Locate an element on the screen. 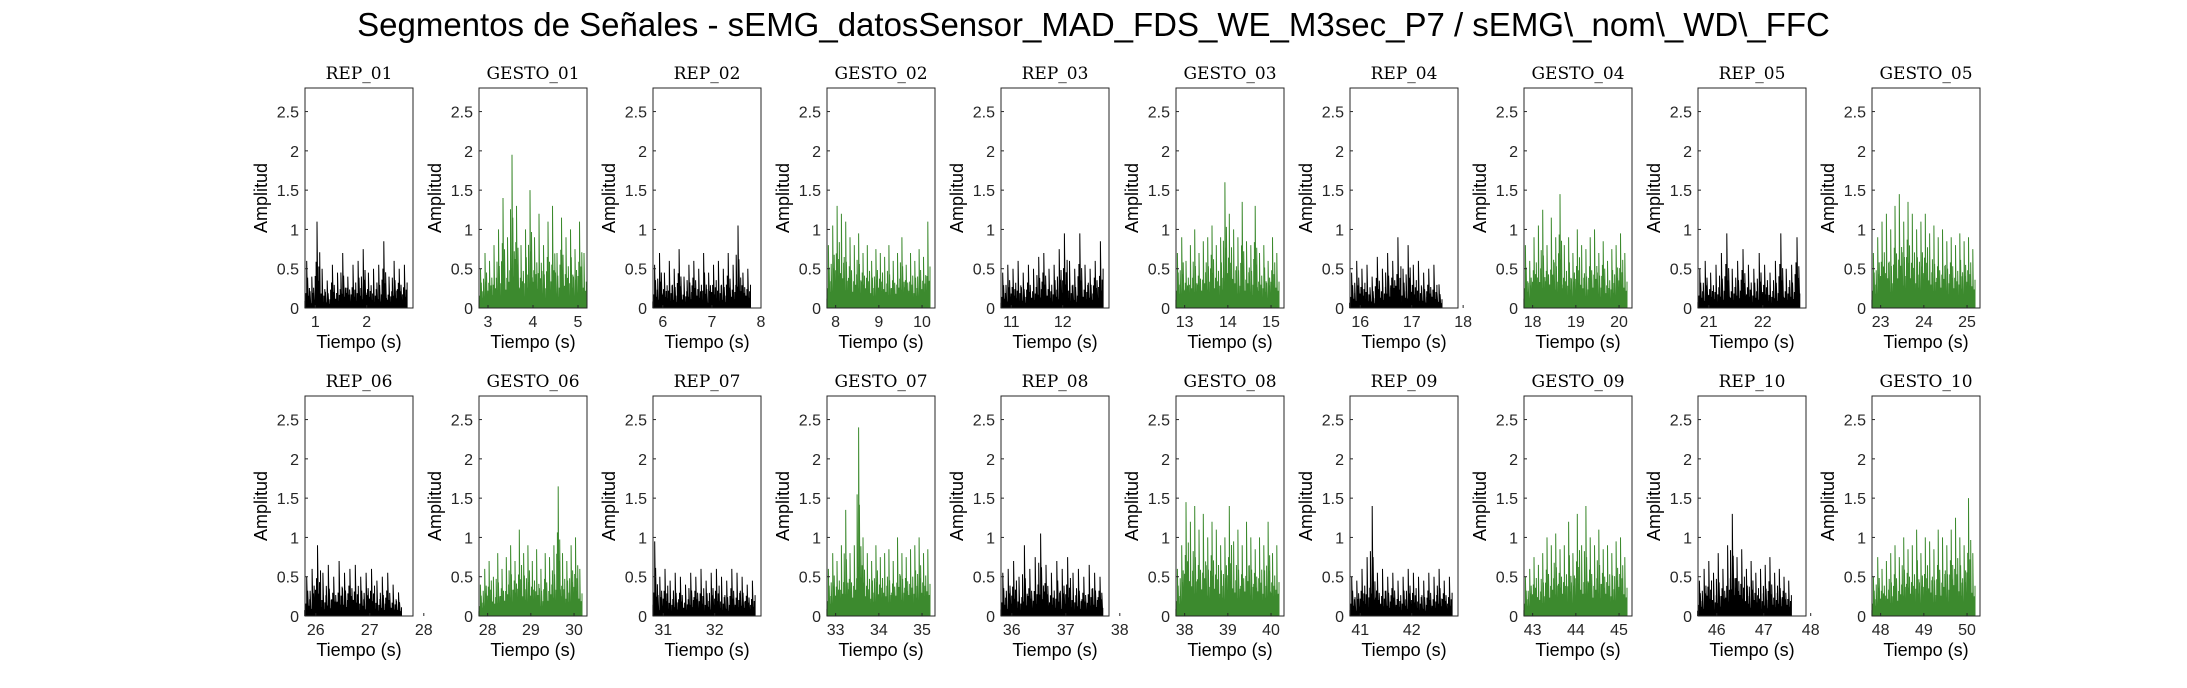 Image resolution: width=2187 pixels, height=688 pixels. x-tick-label: 19 is located at coordinates (1576, 322).